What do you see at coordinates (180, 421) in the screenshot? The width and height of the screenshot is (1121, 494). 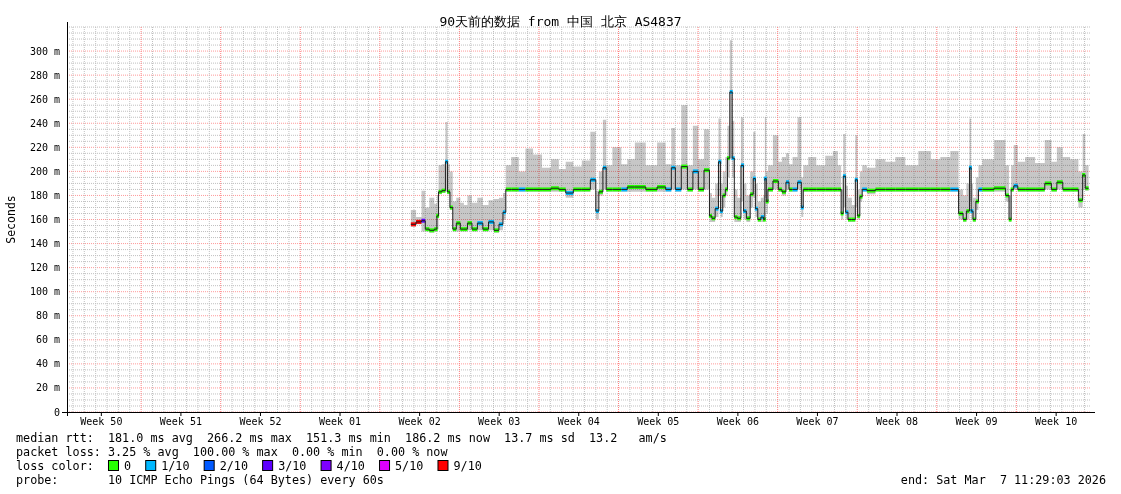 I see `x-tick-label: Week 51` at bounding box center [180, 421].